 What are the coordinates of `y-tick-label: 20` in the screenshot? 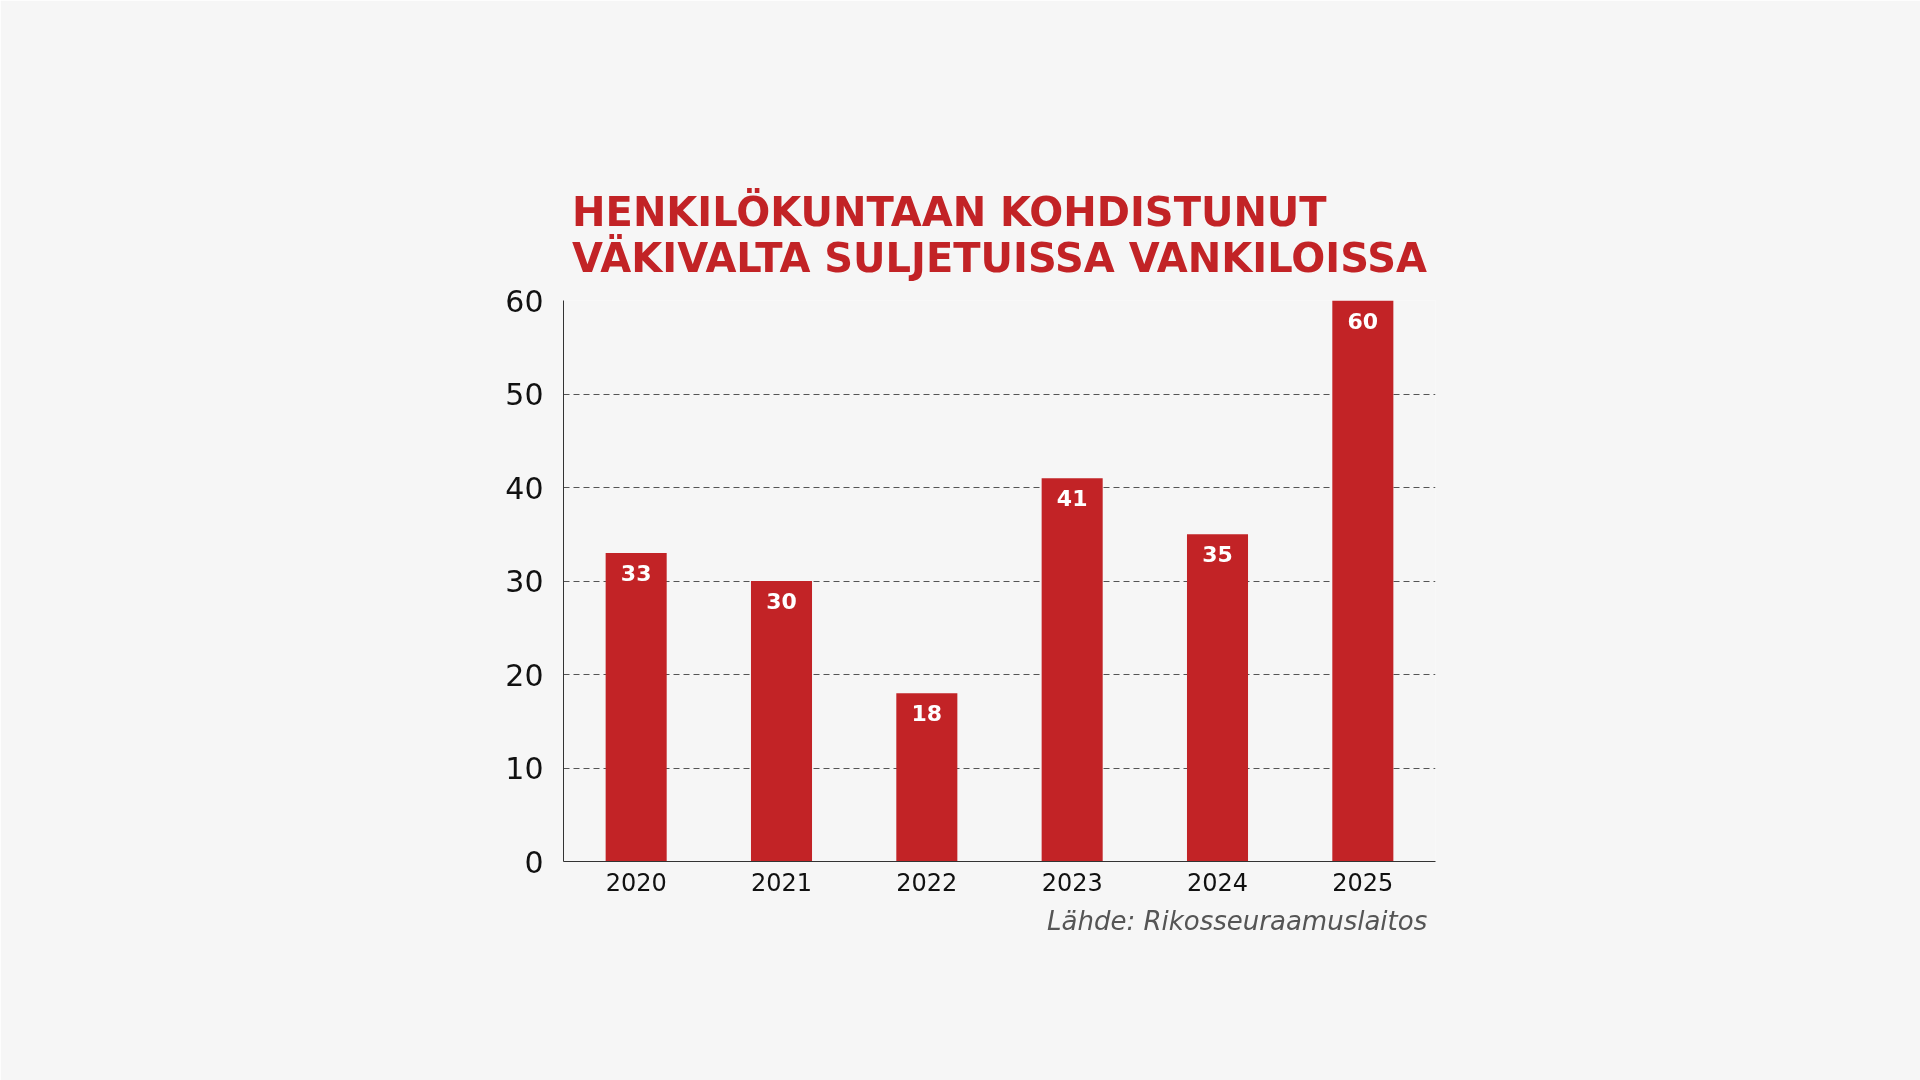 It's located at (524, 675).